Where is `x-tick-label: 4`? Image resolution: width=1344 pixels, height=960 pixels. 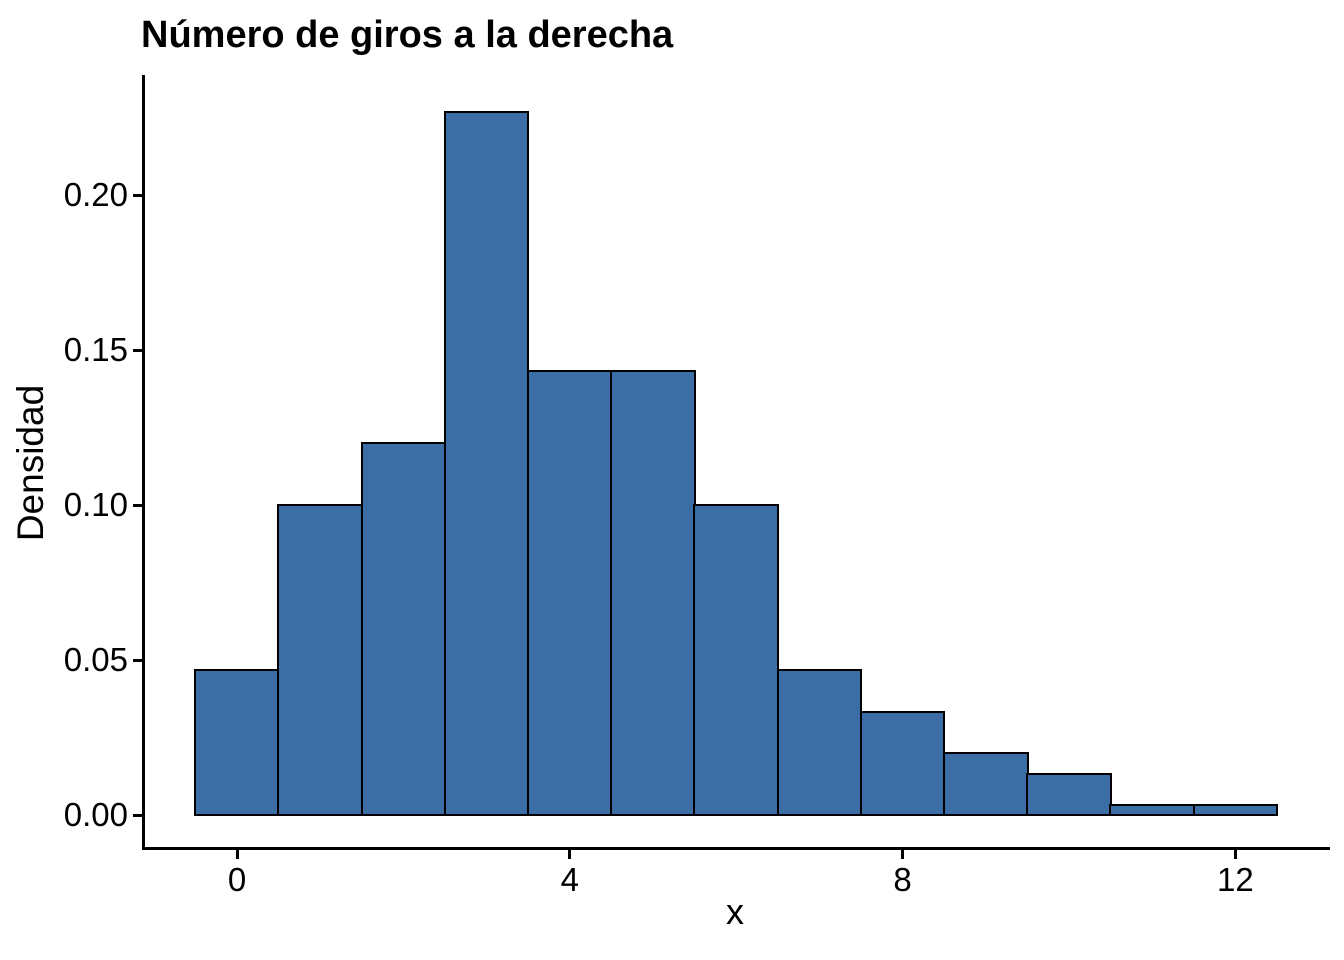 x-tick-label: 4 is located at coordinates (569, 879).